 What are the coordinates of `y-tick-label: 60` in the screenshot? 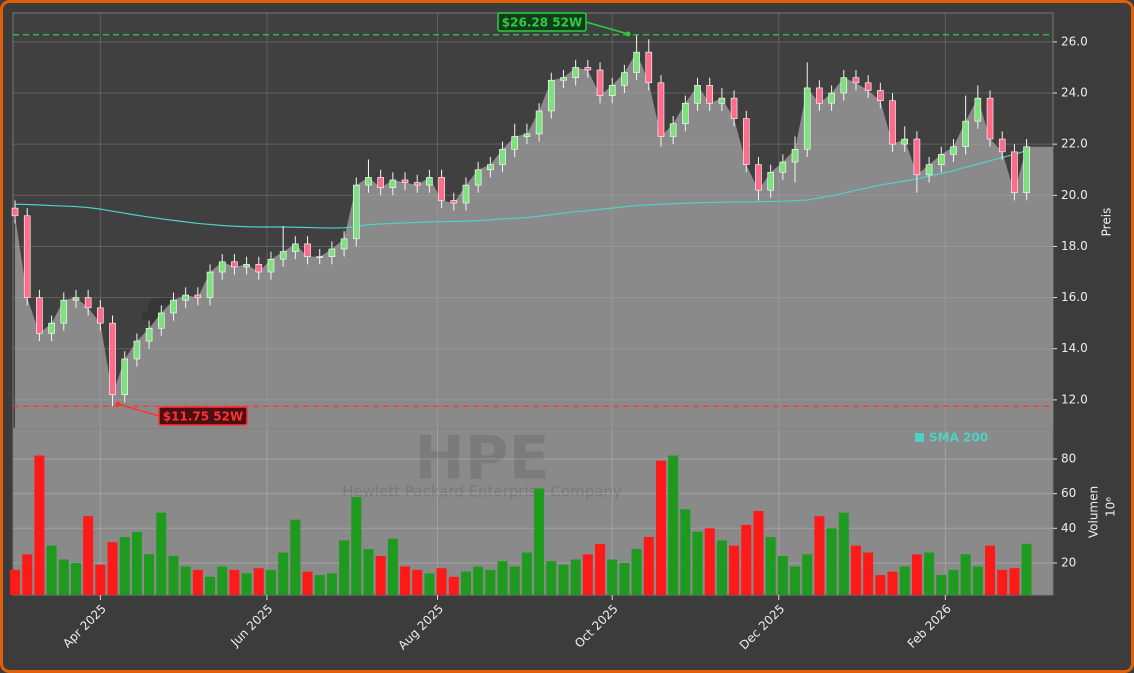 It's located at (1068, 493).